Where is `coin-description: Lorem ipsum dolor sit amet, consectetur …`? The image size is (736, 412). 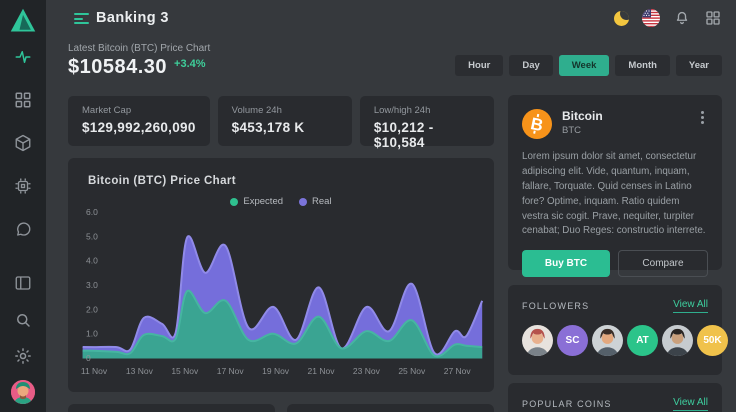
coin-description: Lorem ipsum dolor sit amet, consectetur … is located at coordinates (614, 194).